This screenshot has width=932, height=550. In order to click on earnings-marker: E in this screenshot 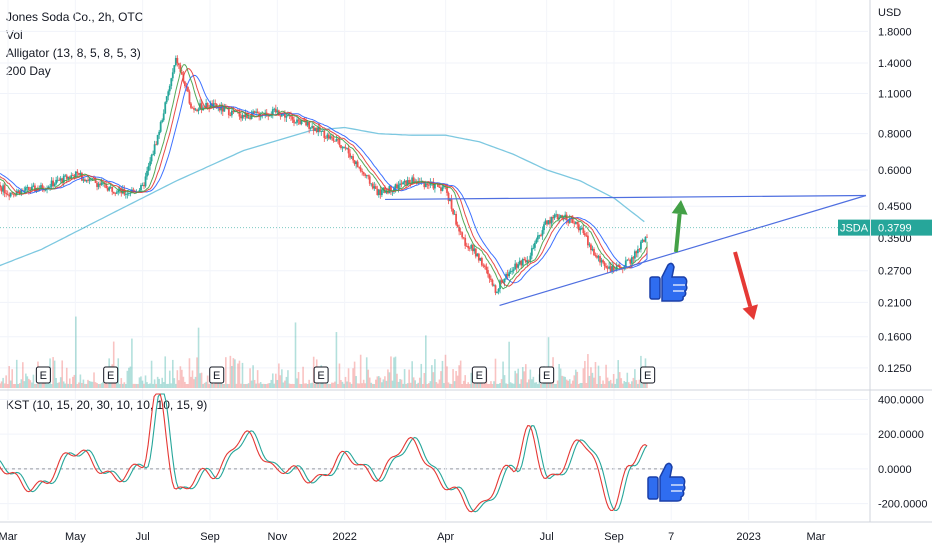, I will do `click(321, 375)`.